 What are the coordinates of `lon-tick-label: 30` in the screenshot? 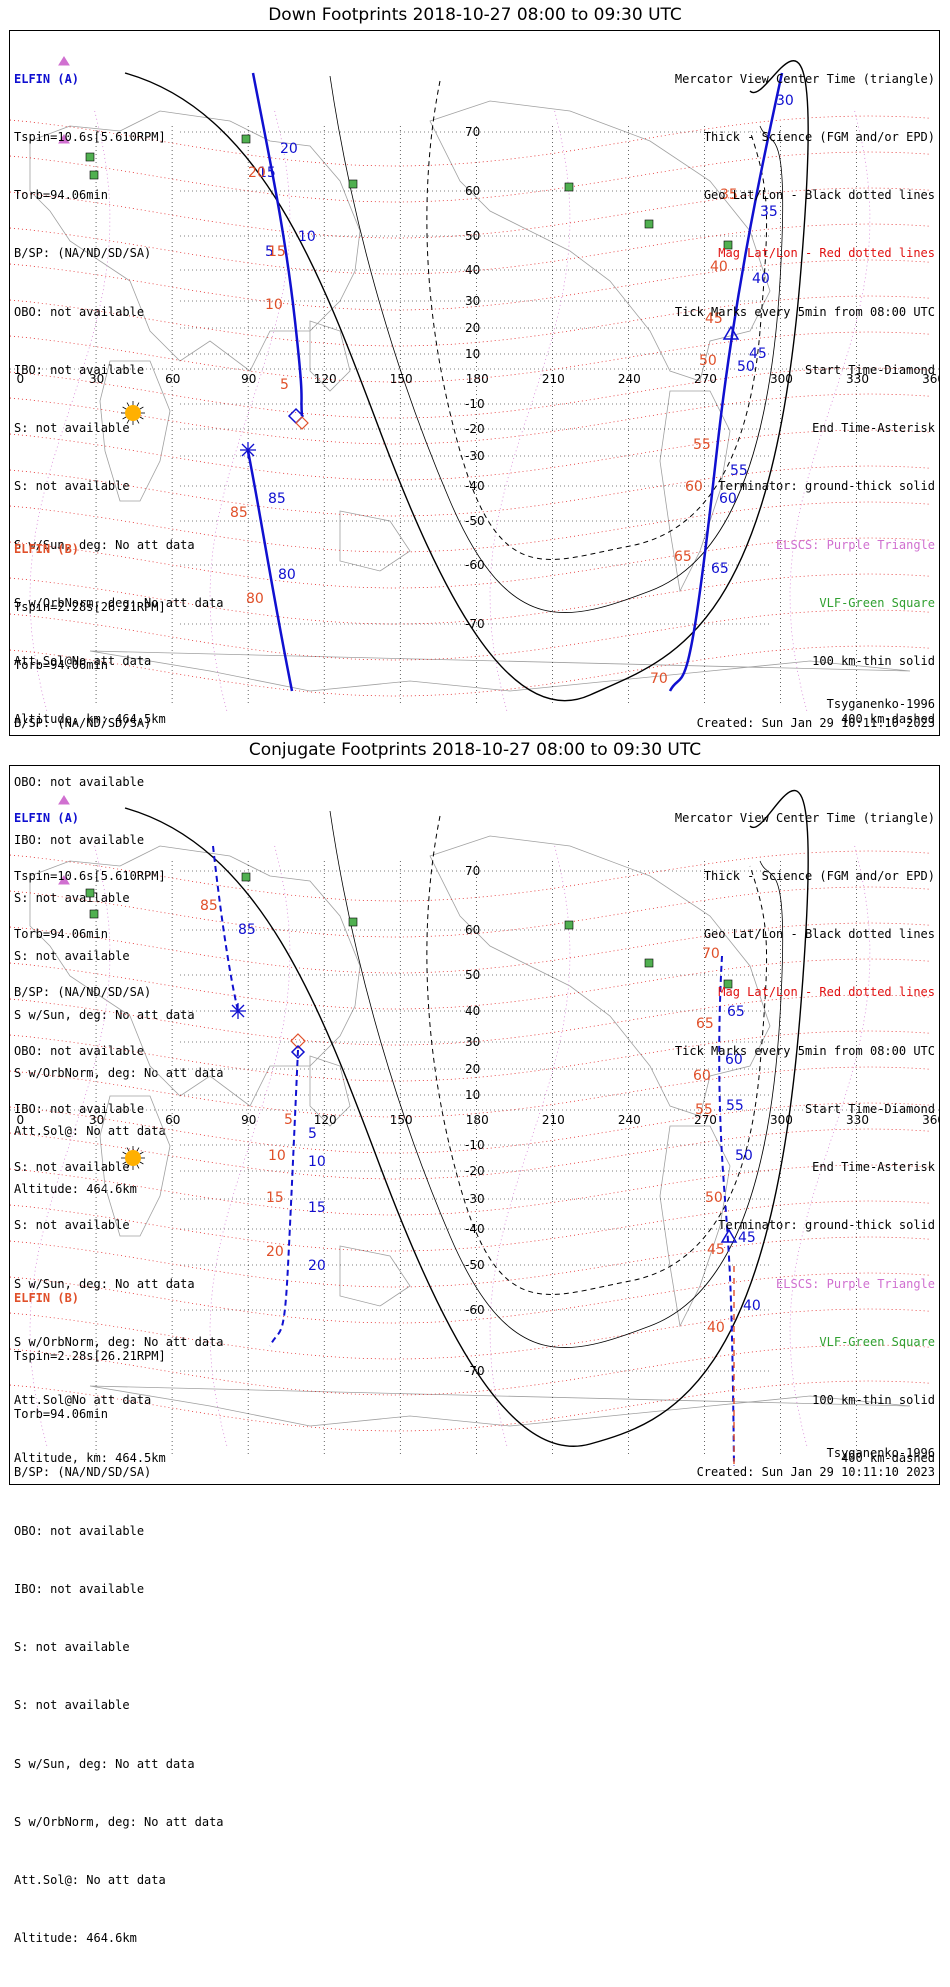 It's located at (96, 379).